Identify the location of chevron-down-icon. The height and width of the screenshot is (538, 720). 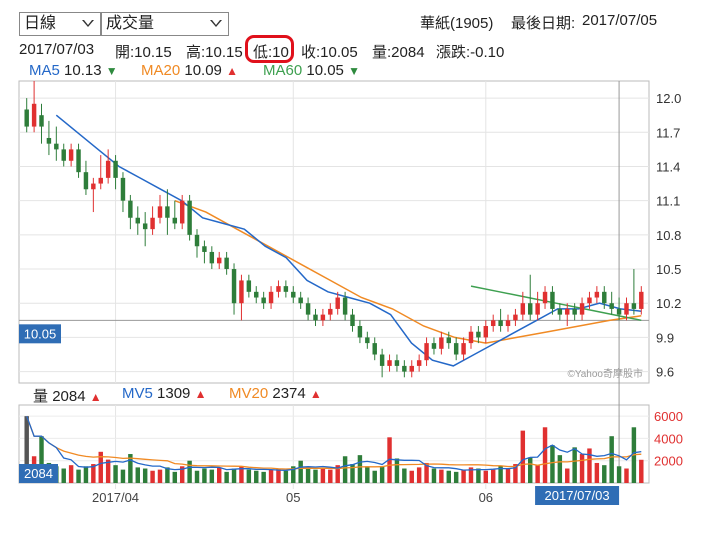
(88, 23).